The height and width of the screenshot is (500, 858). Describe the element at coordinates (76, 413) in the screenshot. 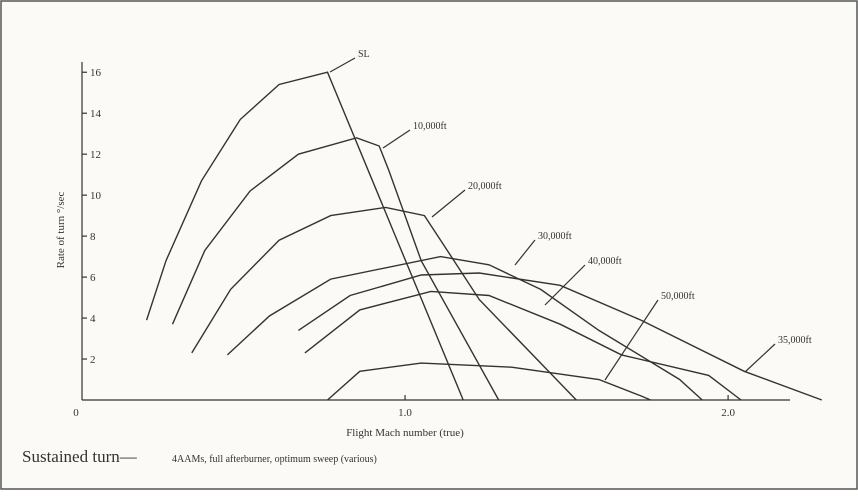

I see `x-tick-label: 0` at that location.